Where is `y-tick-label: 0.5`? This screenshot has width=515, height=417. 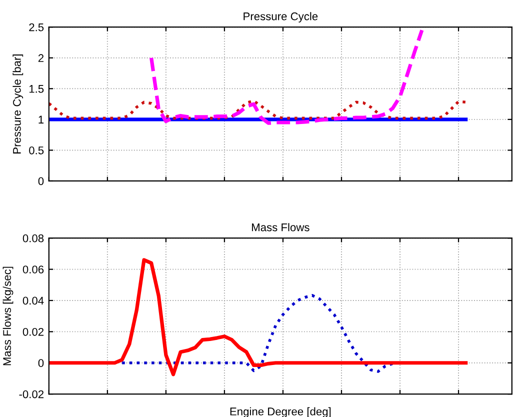
y-tick-label: 0.5 is located at coordinates (36, 150).